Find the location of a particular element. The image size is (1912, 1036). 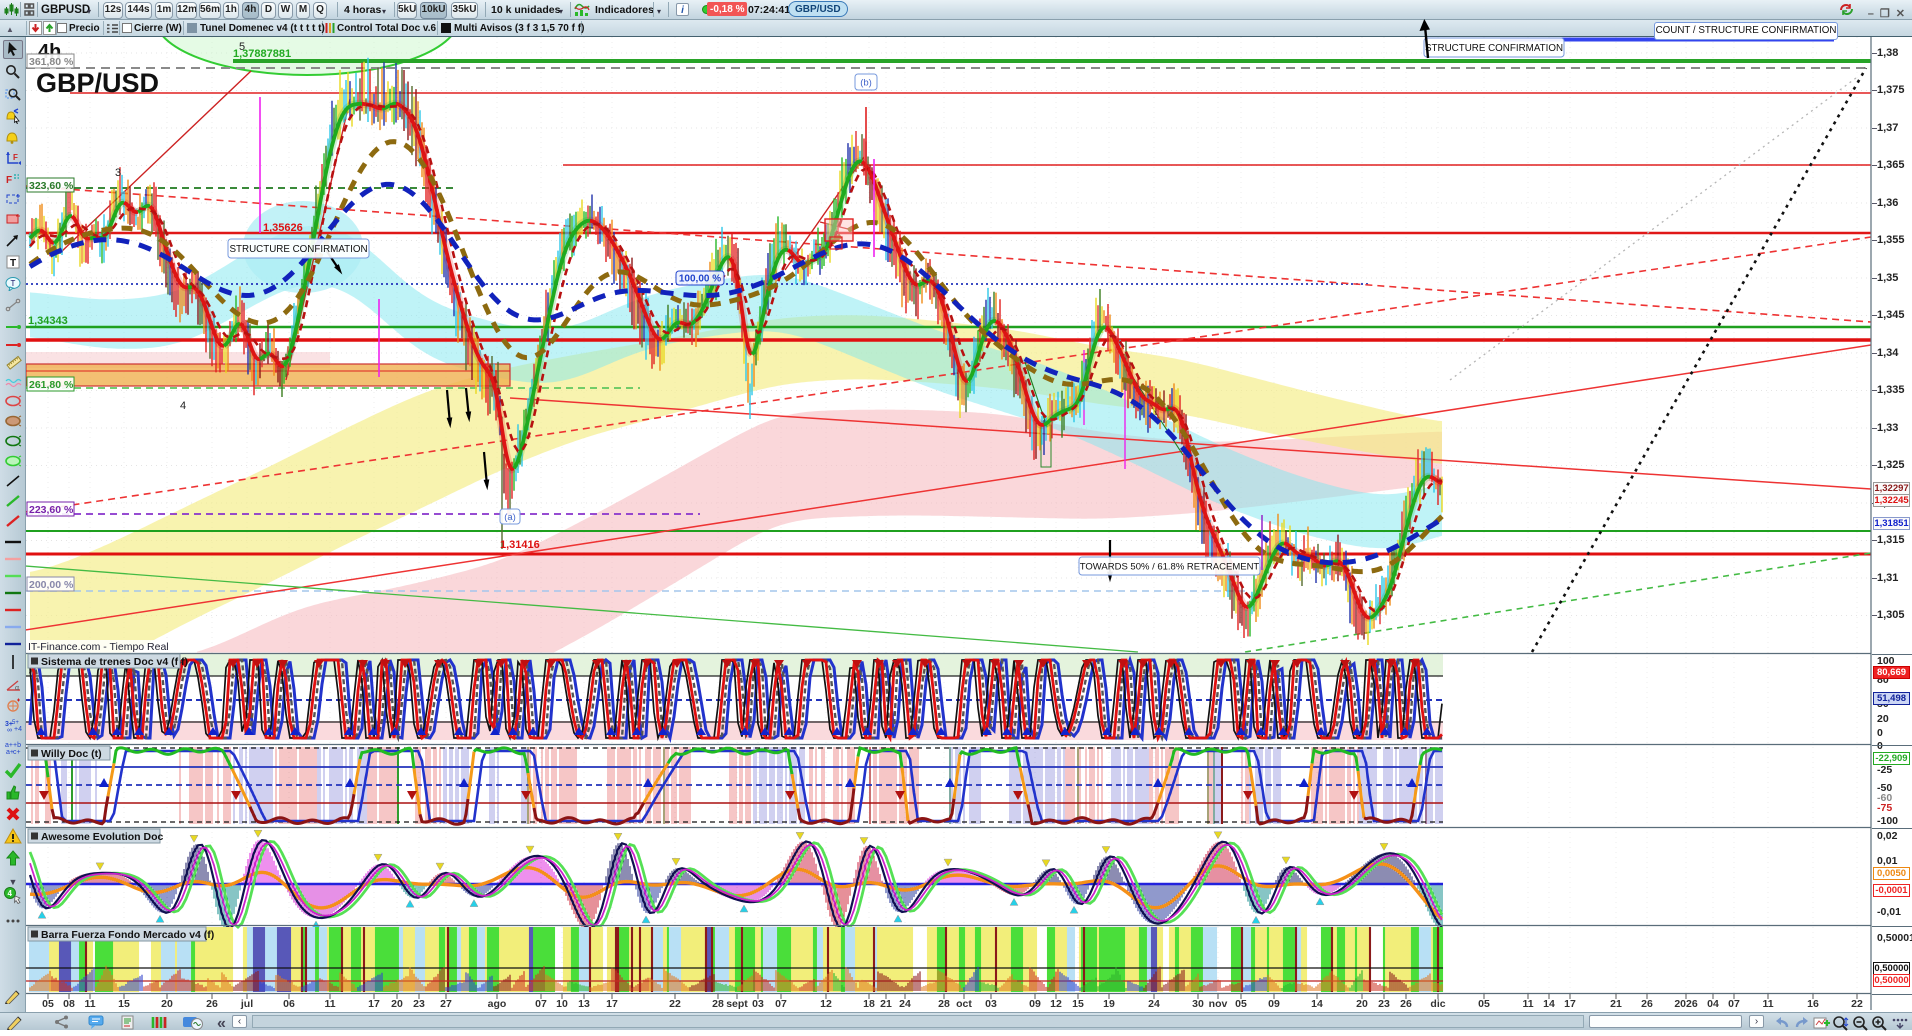

svg-text: 223,60 % is located at coordinates (51, 510).